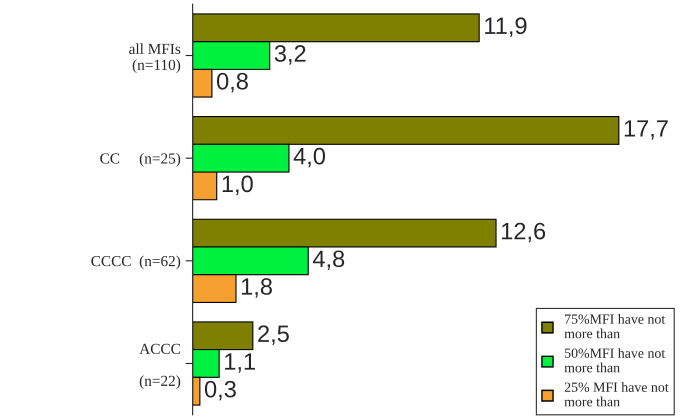 This screenshot has width=688, height=419. I want to click on data-label: 2,5, so click(273, 335).